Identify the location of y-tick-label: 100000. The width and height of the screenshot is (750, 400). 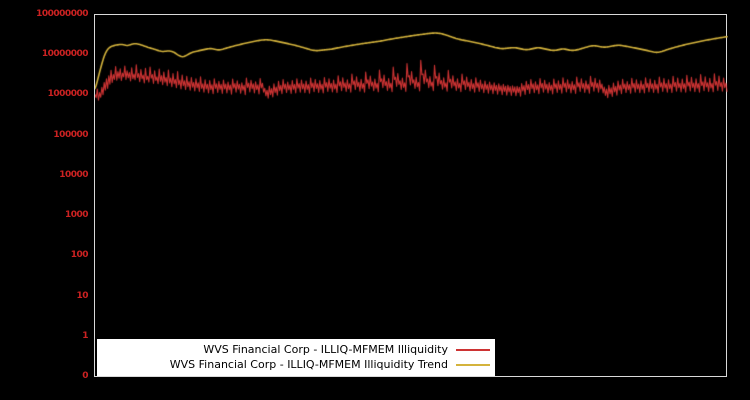
(70, 134).